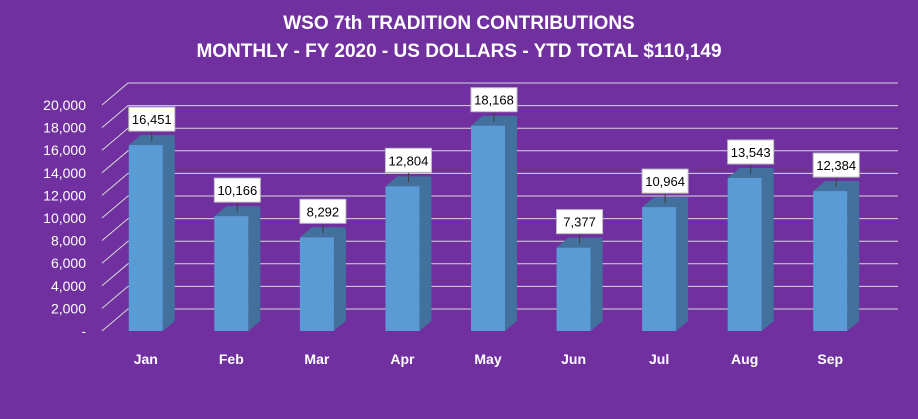 The image size is (918, 419). I want to click on data-label: 8,292, so click(323, 216).